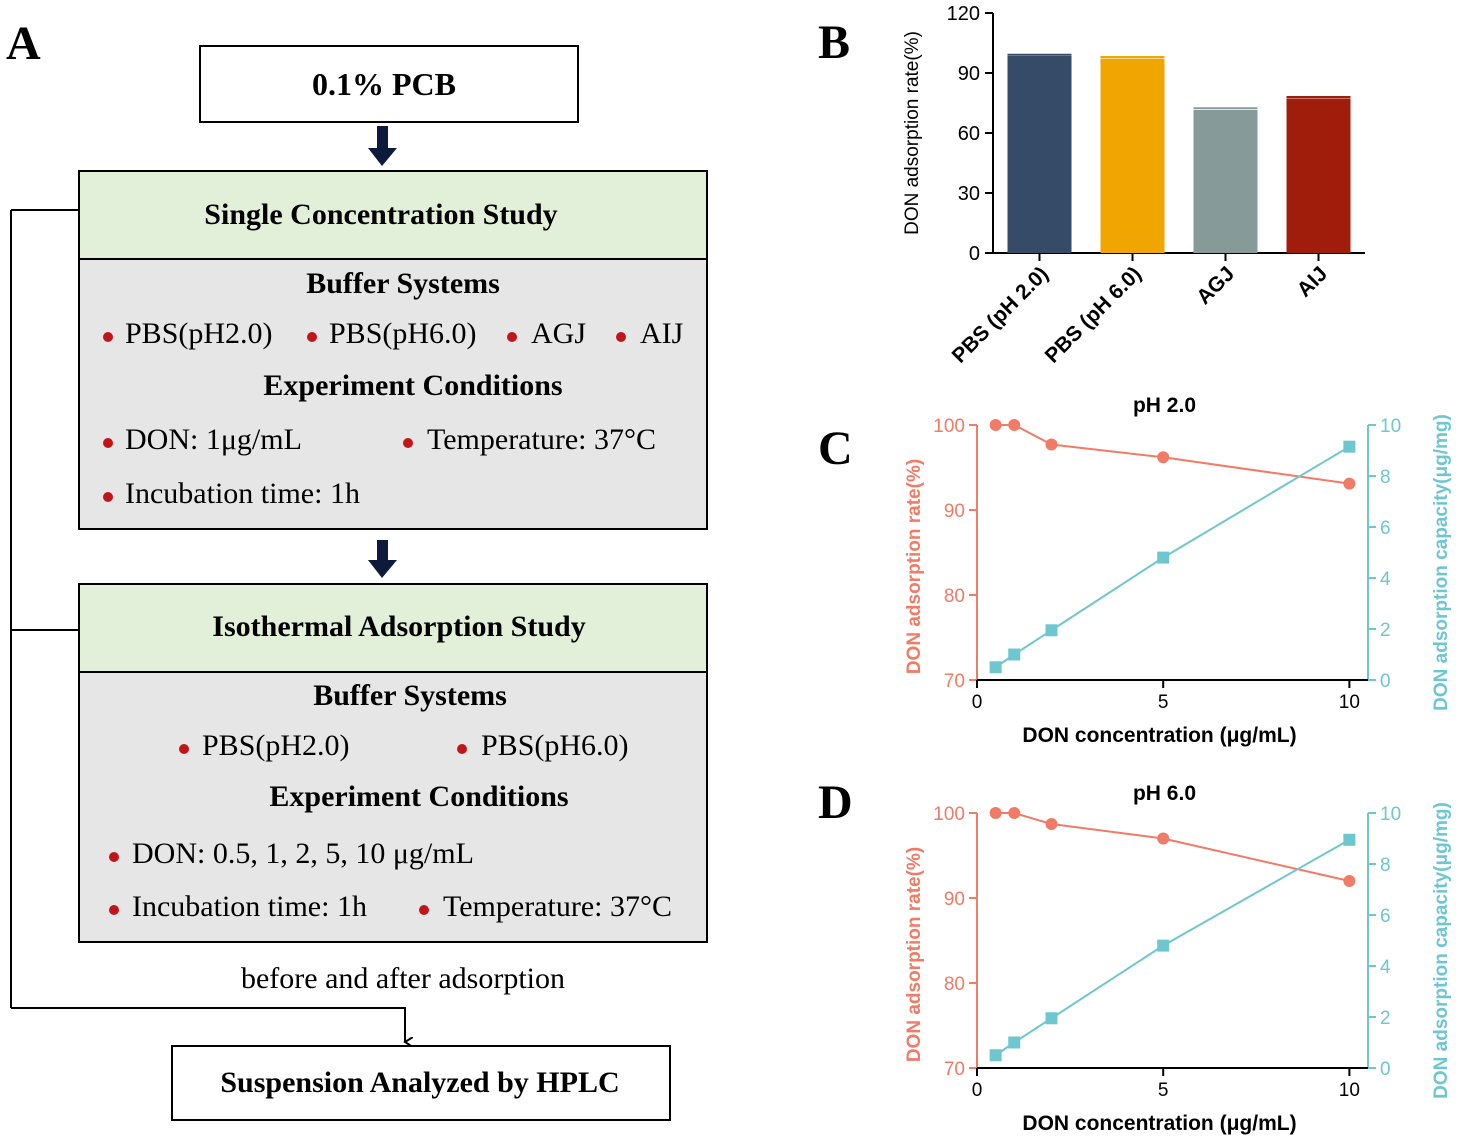 Image resolution: width=1459 pixels, height=1142 pixels. Describe the element at coordinates (835, 802) in the screenshot. I see `panel-d-letter: D` at that location.